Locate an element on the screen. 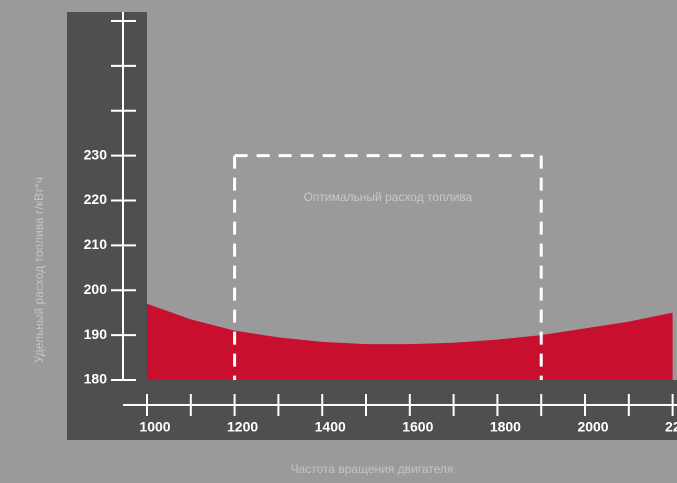 This screenshot has height=483, width=677. y-tick-label: 190 is located at coordinates (96, 334).